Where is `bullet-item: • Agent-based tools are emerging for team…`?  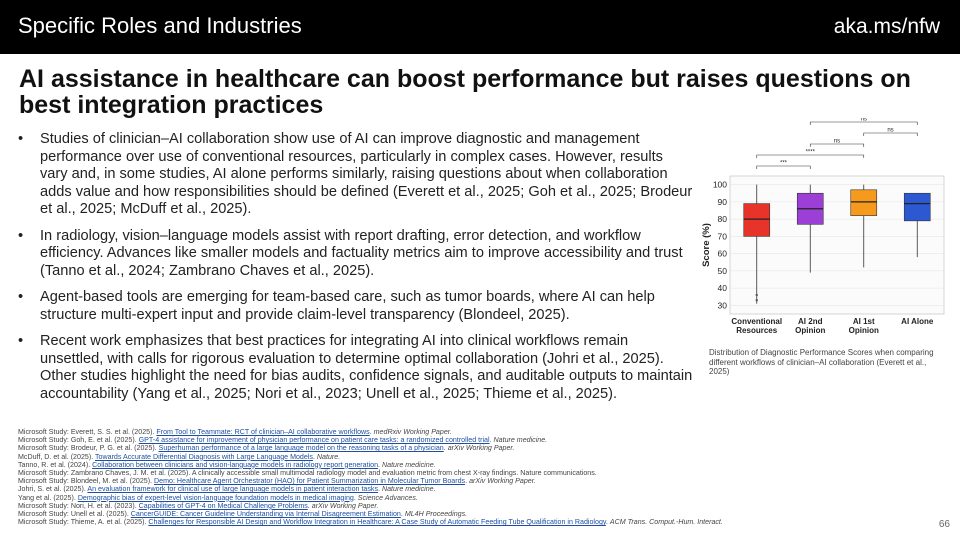 bullet-item: • Agent-based tools are emerging for team… is located at coordinates (356, 306).